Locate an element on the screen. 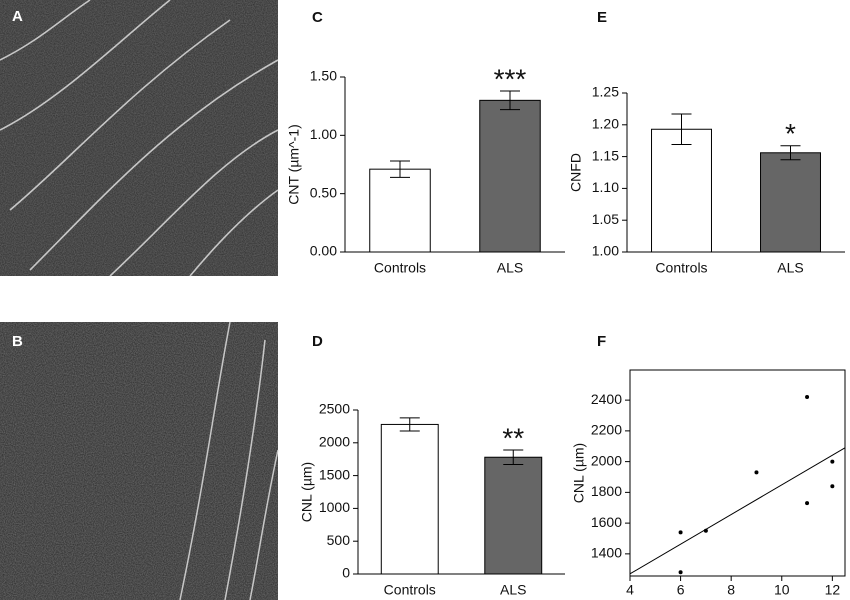  y-tick-label: 2500 is located at coordinates (334, 409).